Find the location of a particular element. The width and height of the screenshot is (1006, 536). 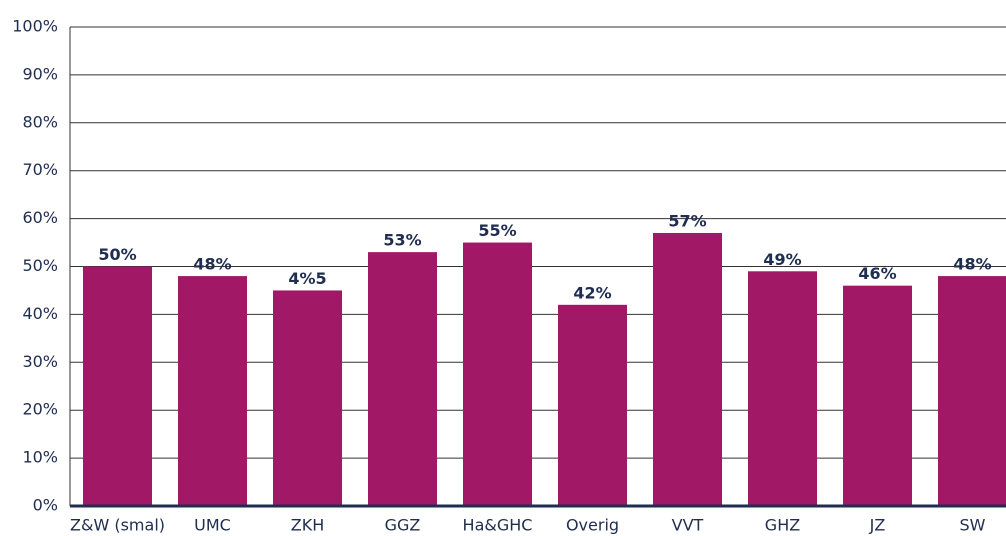

data-label: 53% is located at coordinates (402, 240).